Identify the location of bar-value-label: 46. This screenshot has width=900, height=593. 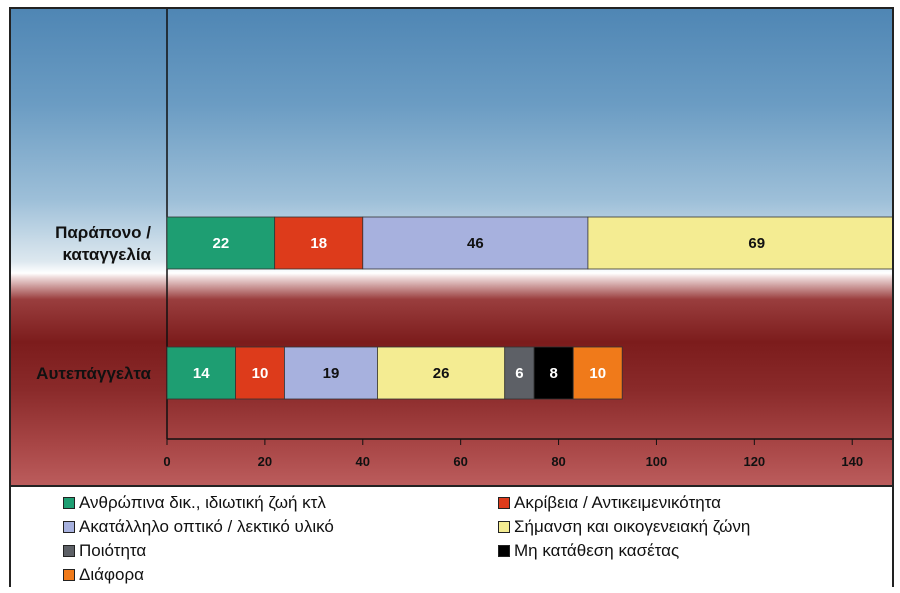
(475, 243).